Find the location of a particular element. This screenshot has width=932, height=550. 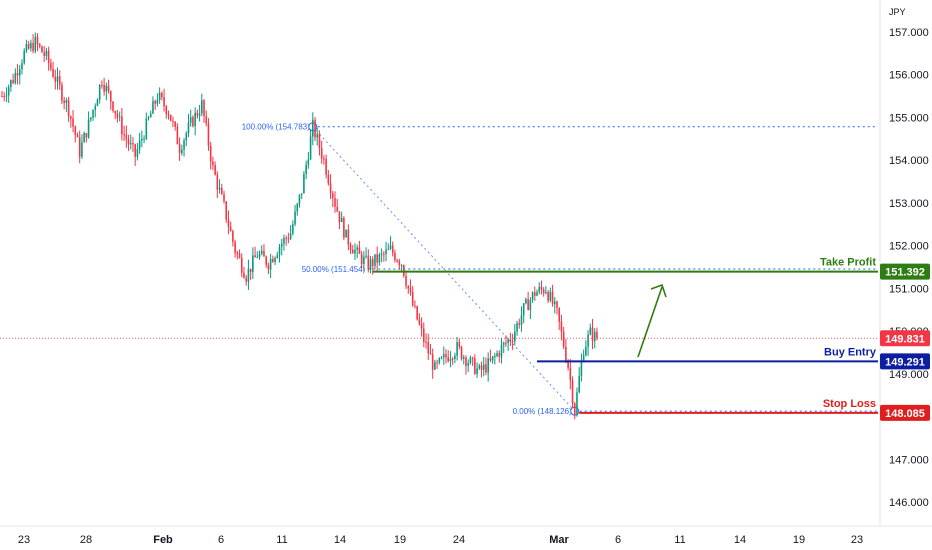

time-tick-label: 28 is located at coordinates (86, 540).